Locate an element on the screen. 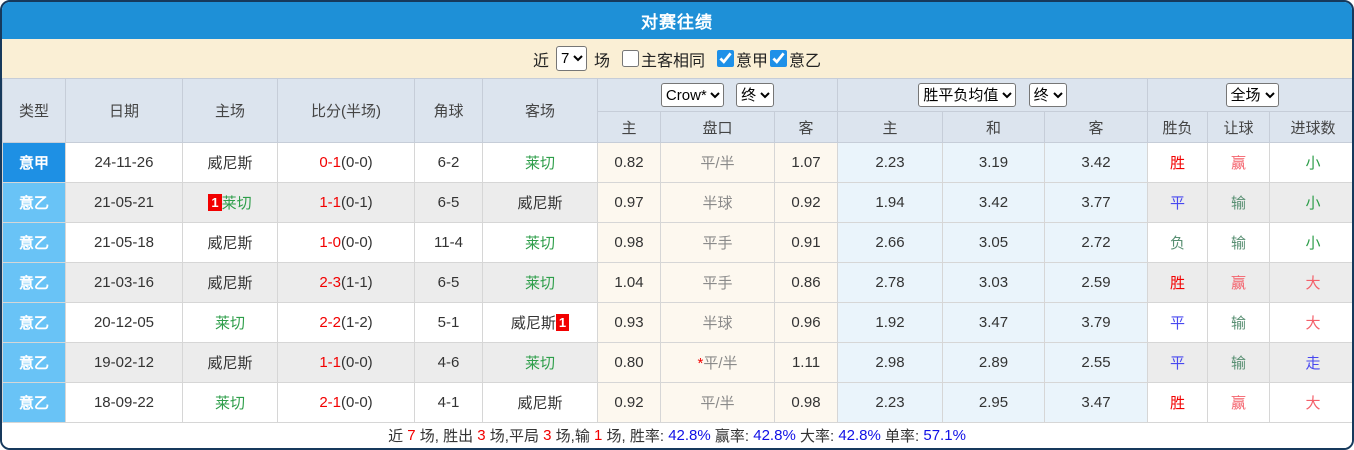 This screenshot has height=450, width=1354. score-cell: 1-0(0-0) is located at coordinates (346, 242).